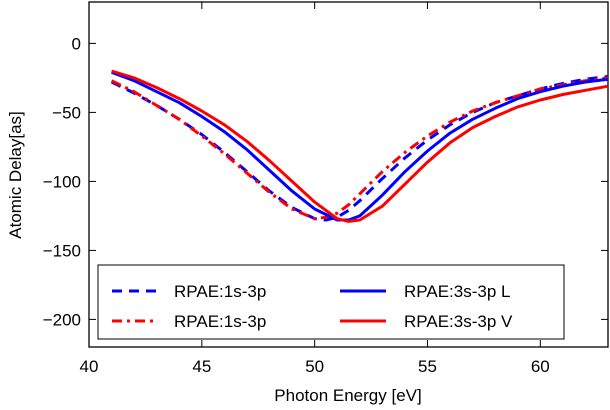 The image size is (610, 410). What do you see at coordinates (201, 366) in the screenshot?
I see `x-tick-label: 45` at bounding box center [201, 366].